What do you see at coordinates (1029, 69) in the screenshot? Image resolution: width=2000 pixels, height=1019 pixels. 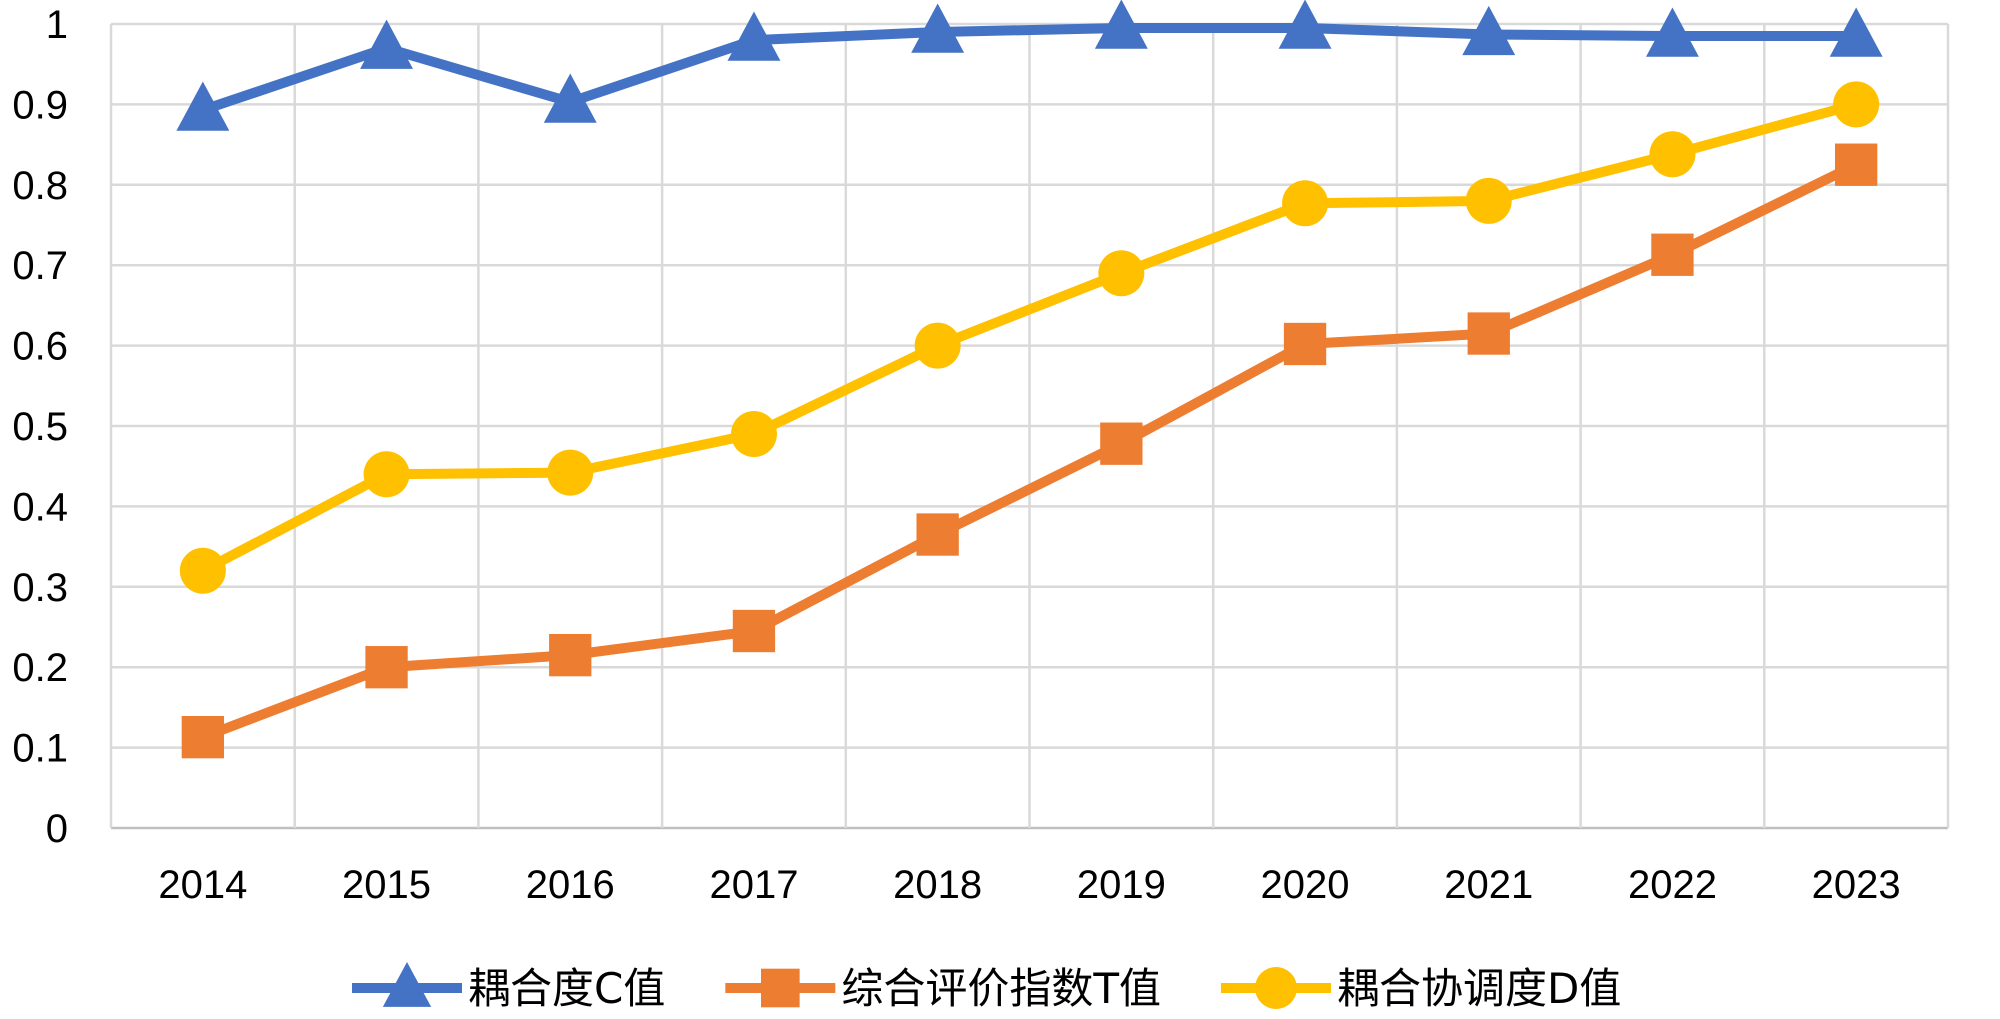 I see `series-line` at bounding box center [1029, 69].